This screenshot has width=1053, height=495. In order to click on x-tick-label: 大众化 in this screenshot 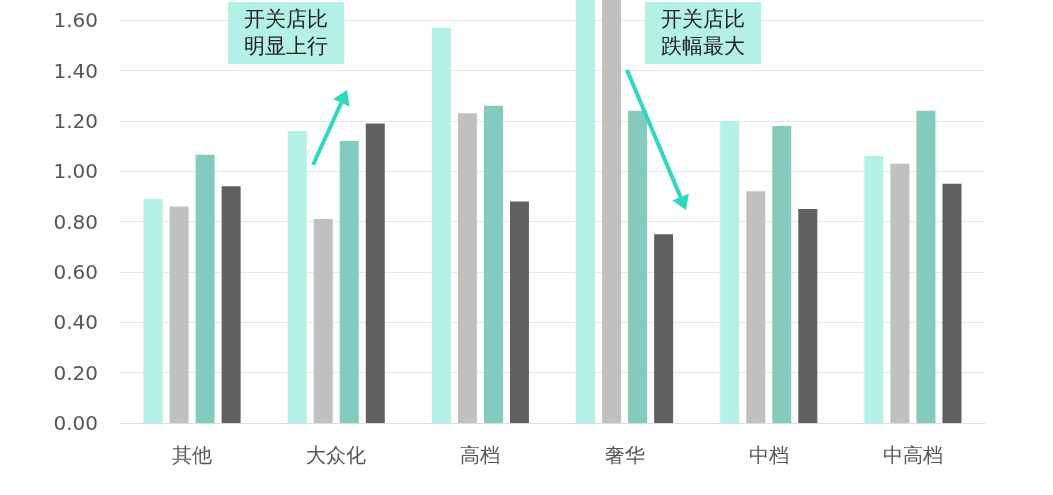, I will do `click(336, 455)`.